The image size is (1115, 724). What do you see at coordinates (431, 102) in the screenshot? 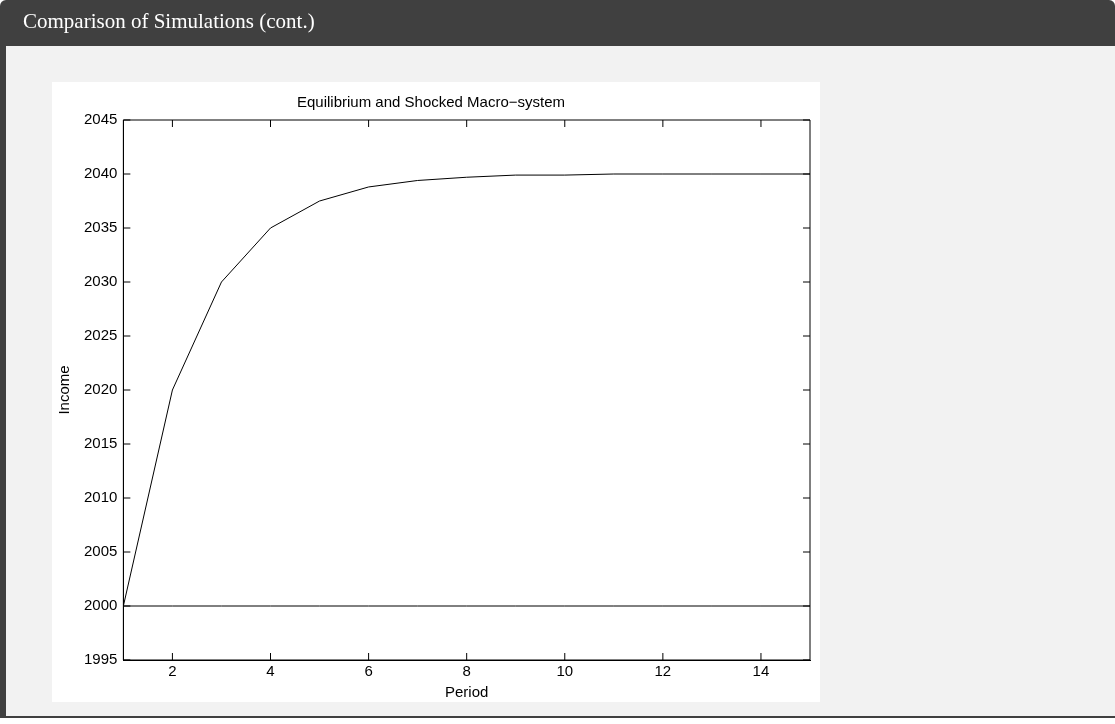
I see `chart-title: Equilibrium and Shocked Macro−system` at bounding box center [431, 102].